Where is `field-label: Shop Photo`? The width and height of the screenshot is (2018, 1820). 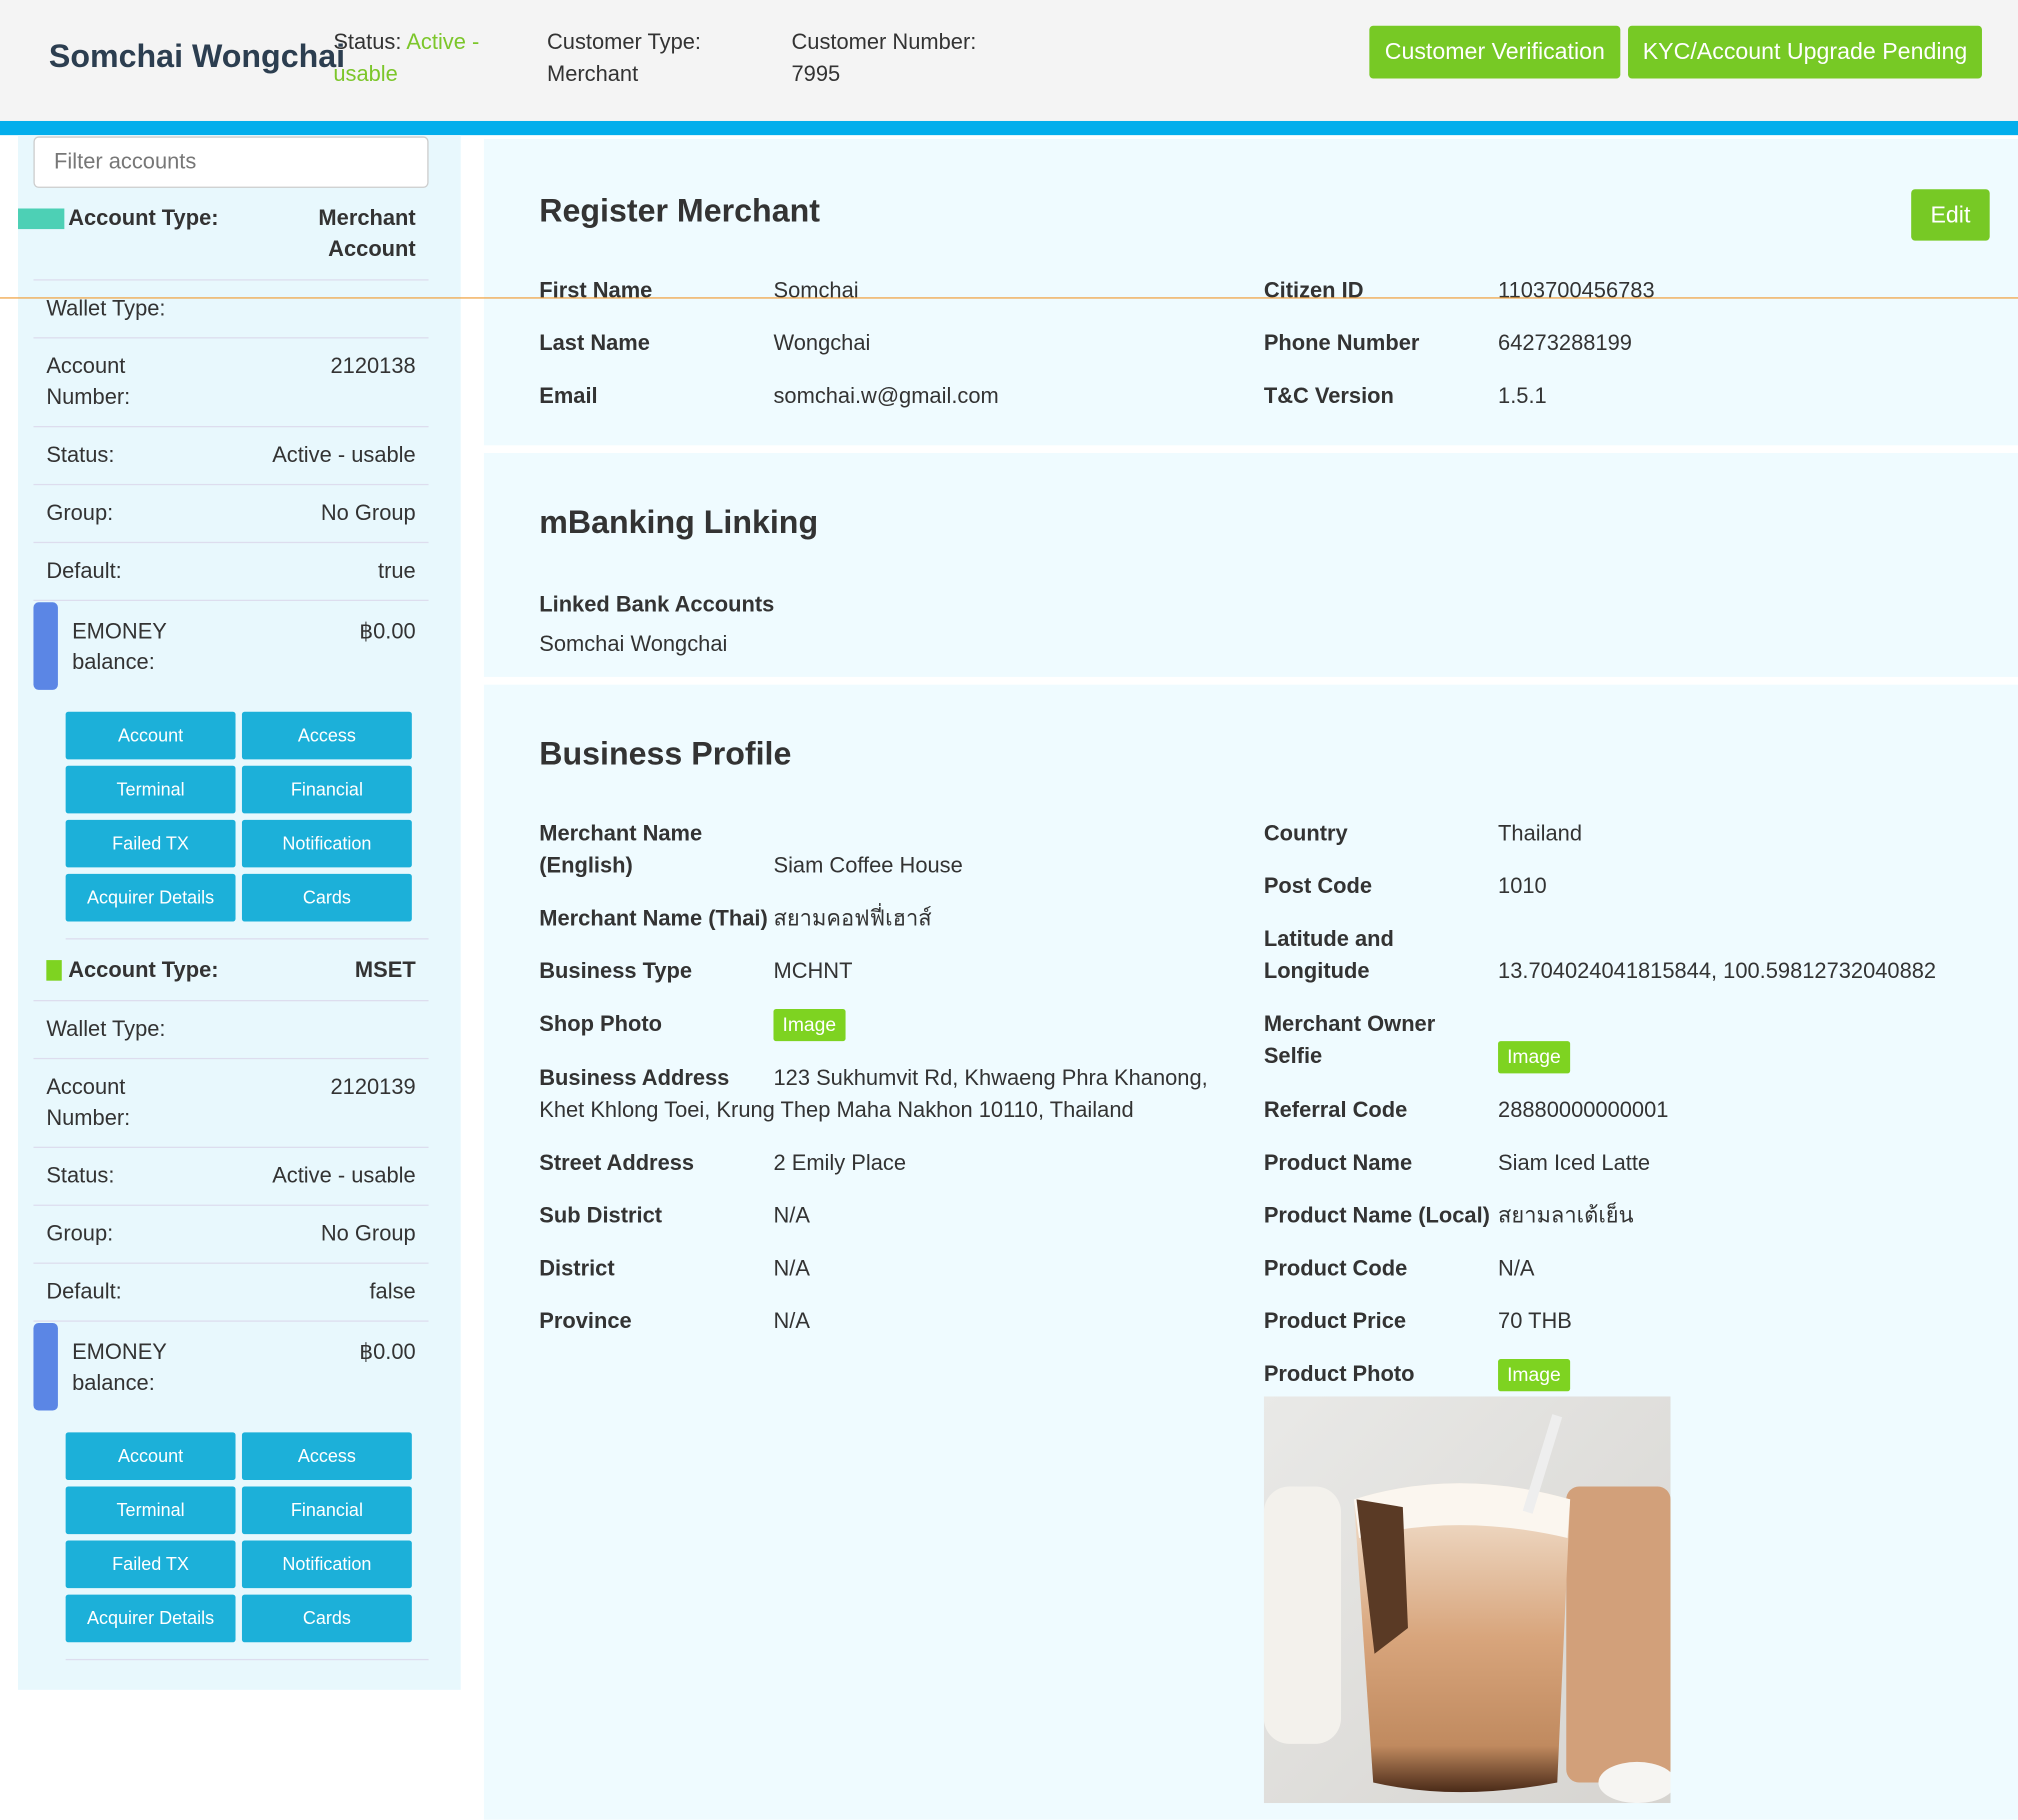
field-label: Shop Photo is located at coordinates (600, 1024).